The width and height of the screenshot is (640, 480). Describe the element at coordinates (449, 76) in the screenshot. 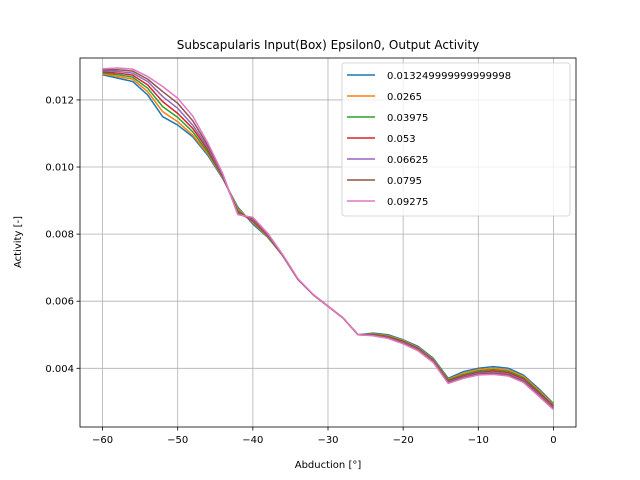

I see `legend-label: 0.013249999999999998` at that location.